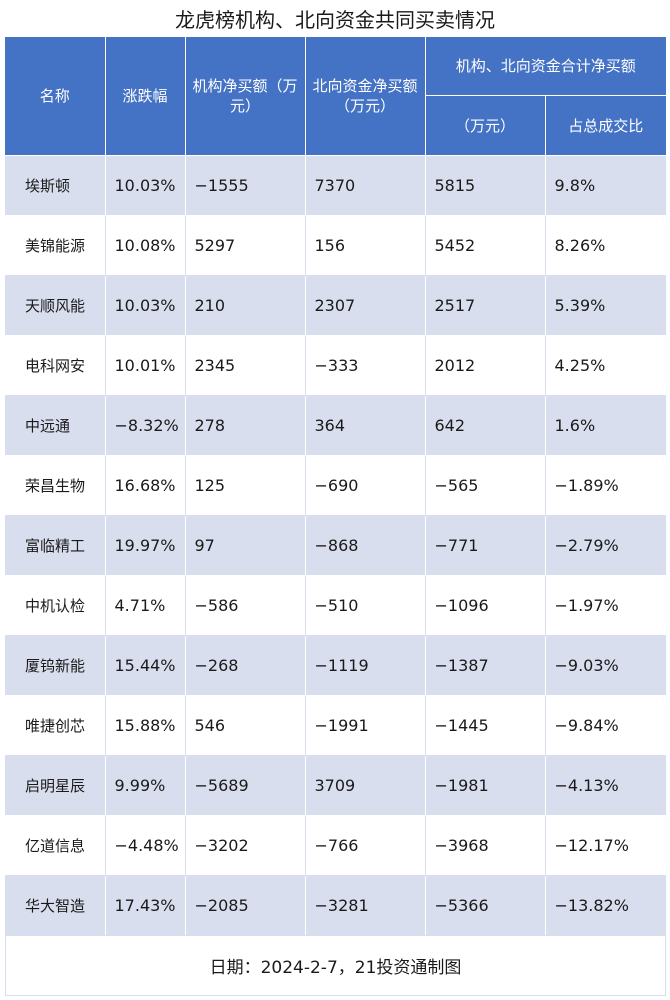  What do you see at coordinates (145, 485) in the screenshot?
I see `cell-change: 16.68%` at bounding box center [145, 485].